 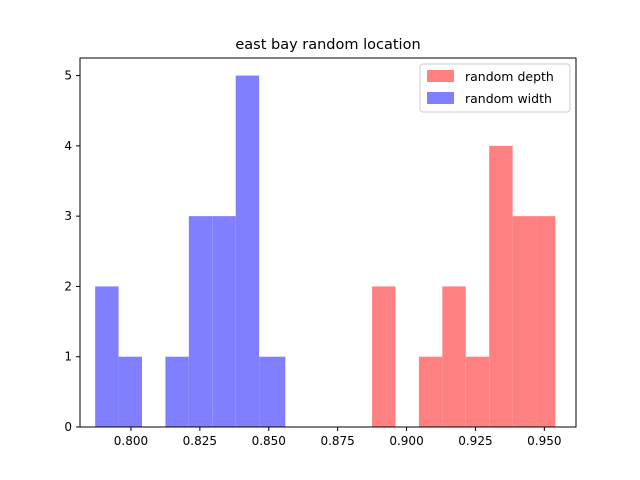 What do you see at coordinates (68, 427) in the screenshot?
I see `y-tick-label: 0` at bounding box center [68, 427].